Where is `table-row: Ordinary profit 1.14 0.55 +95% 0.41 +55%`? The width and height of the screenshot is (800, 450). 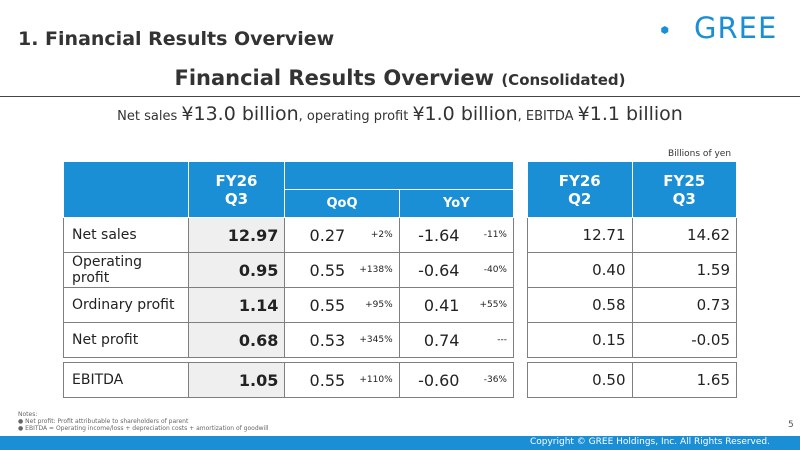 table-row: Ordinary profit 1.14 0.55 +95% 0.41 +55% is located at coordinates (289, 305).